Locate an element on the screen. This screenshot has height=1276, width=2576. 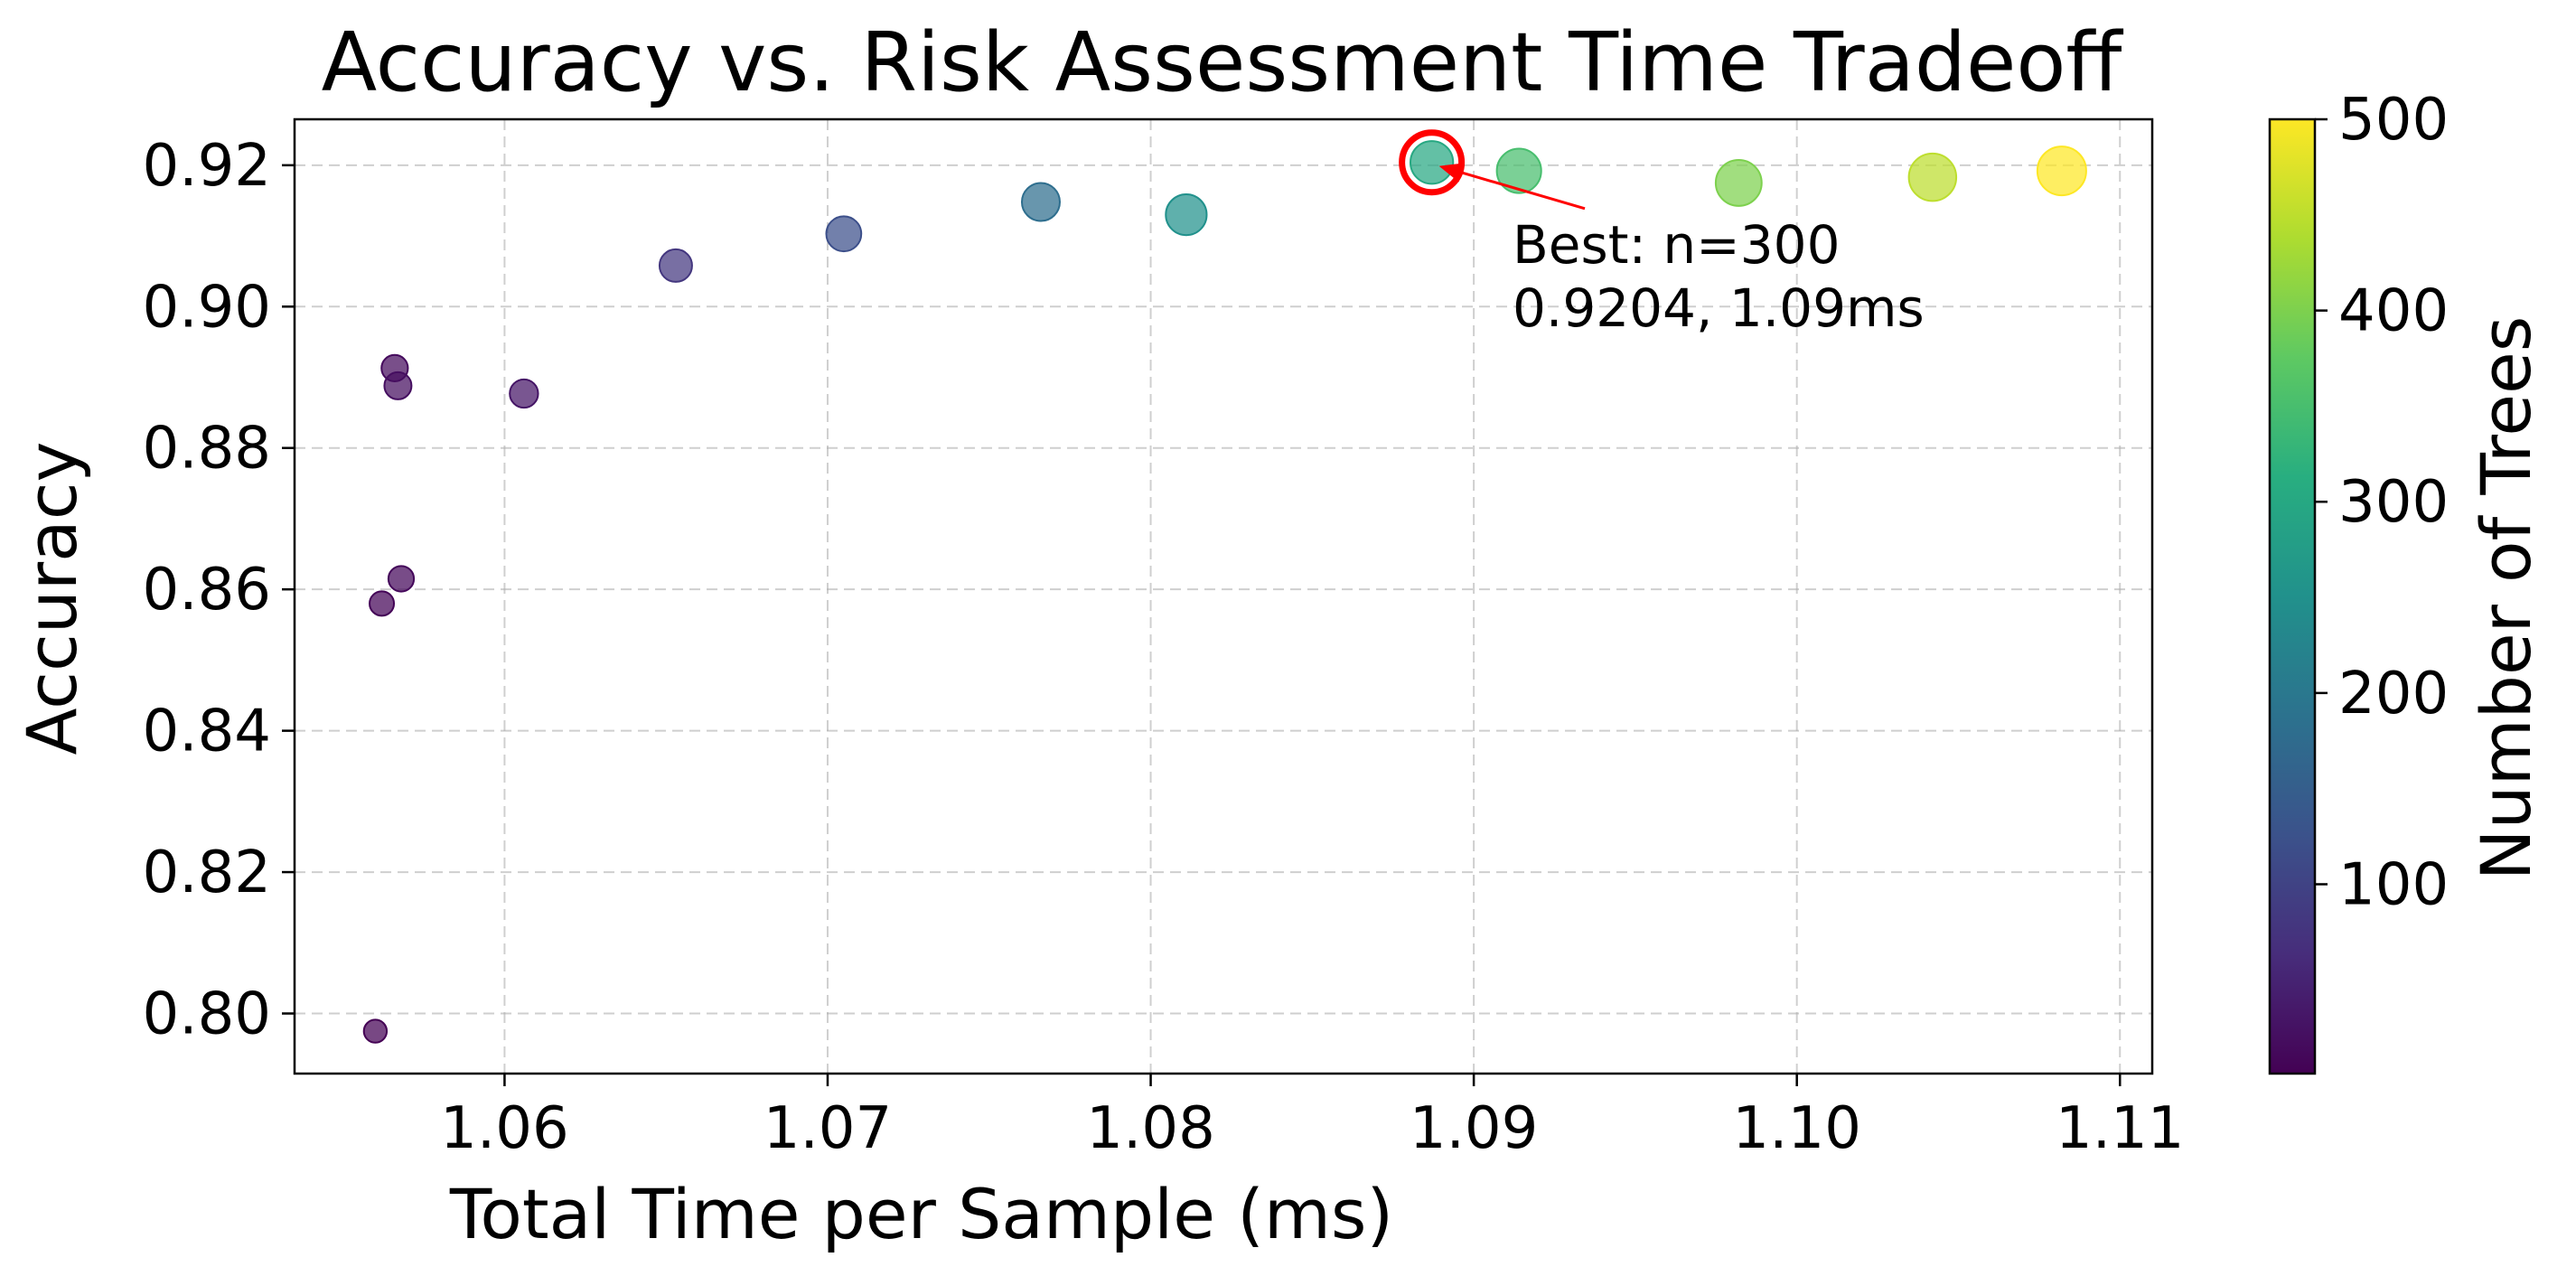
y-tick-label: 0.84 is located at coordinates (207, 732).